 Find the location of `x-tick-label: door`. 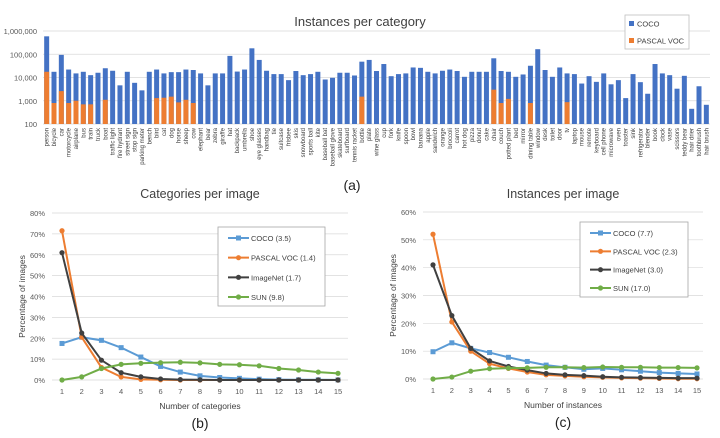

x-tick-label: door is located at coordinates (561, 134).